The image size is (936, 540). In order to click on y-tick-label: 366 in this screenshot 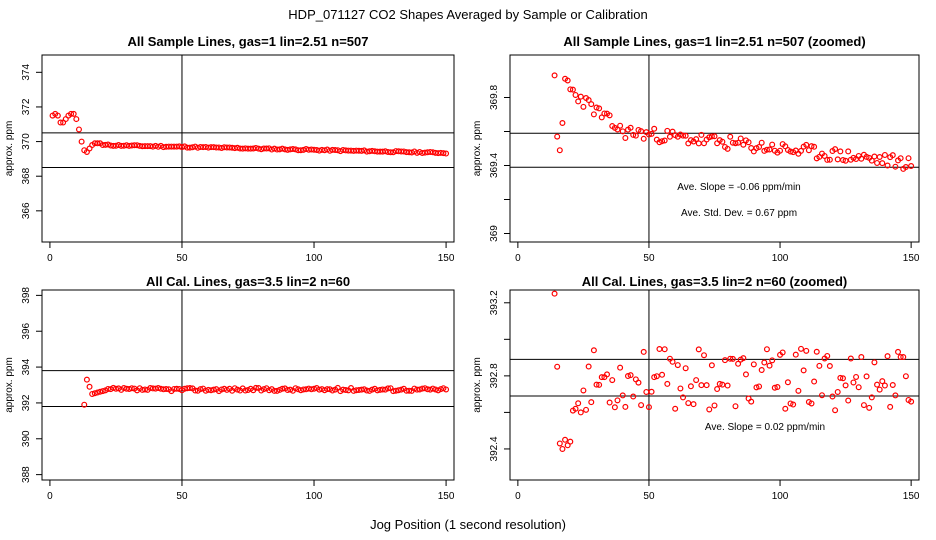, I will do `click(26, 210)`.